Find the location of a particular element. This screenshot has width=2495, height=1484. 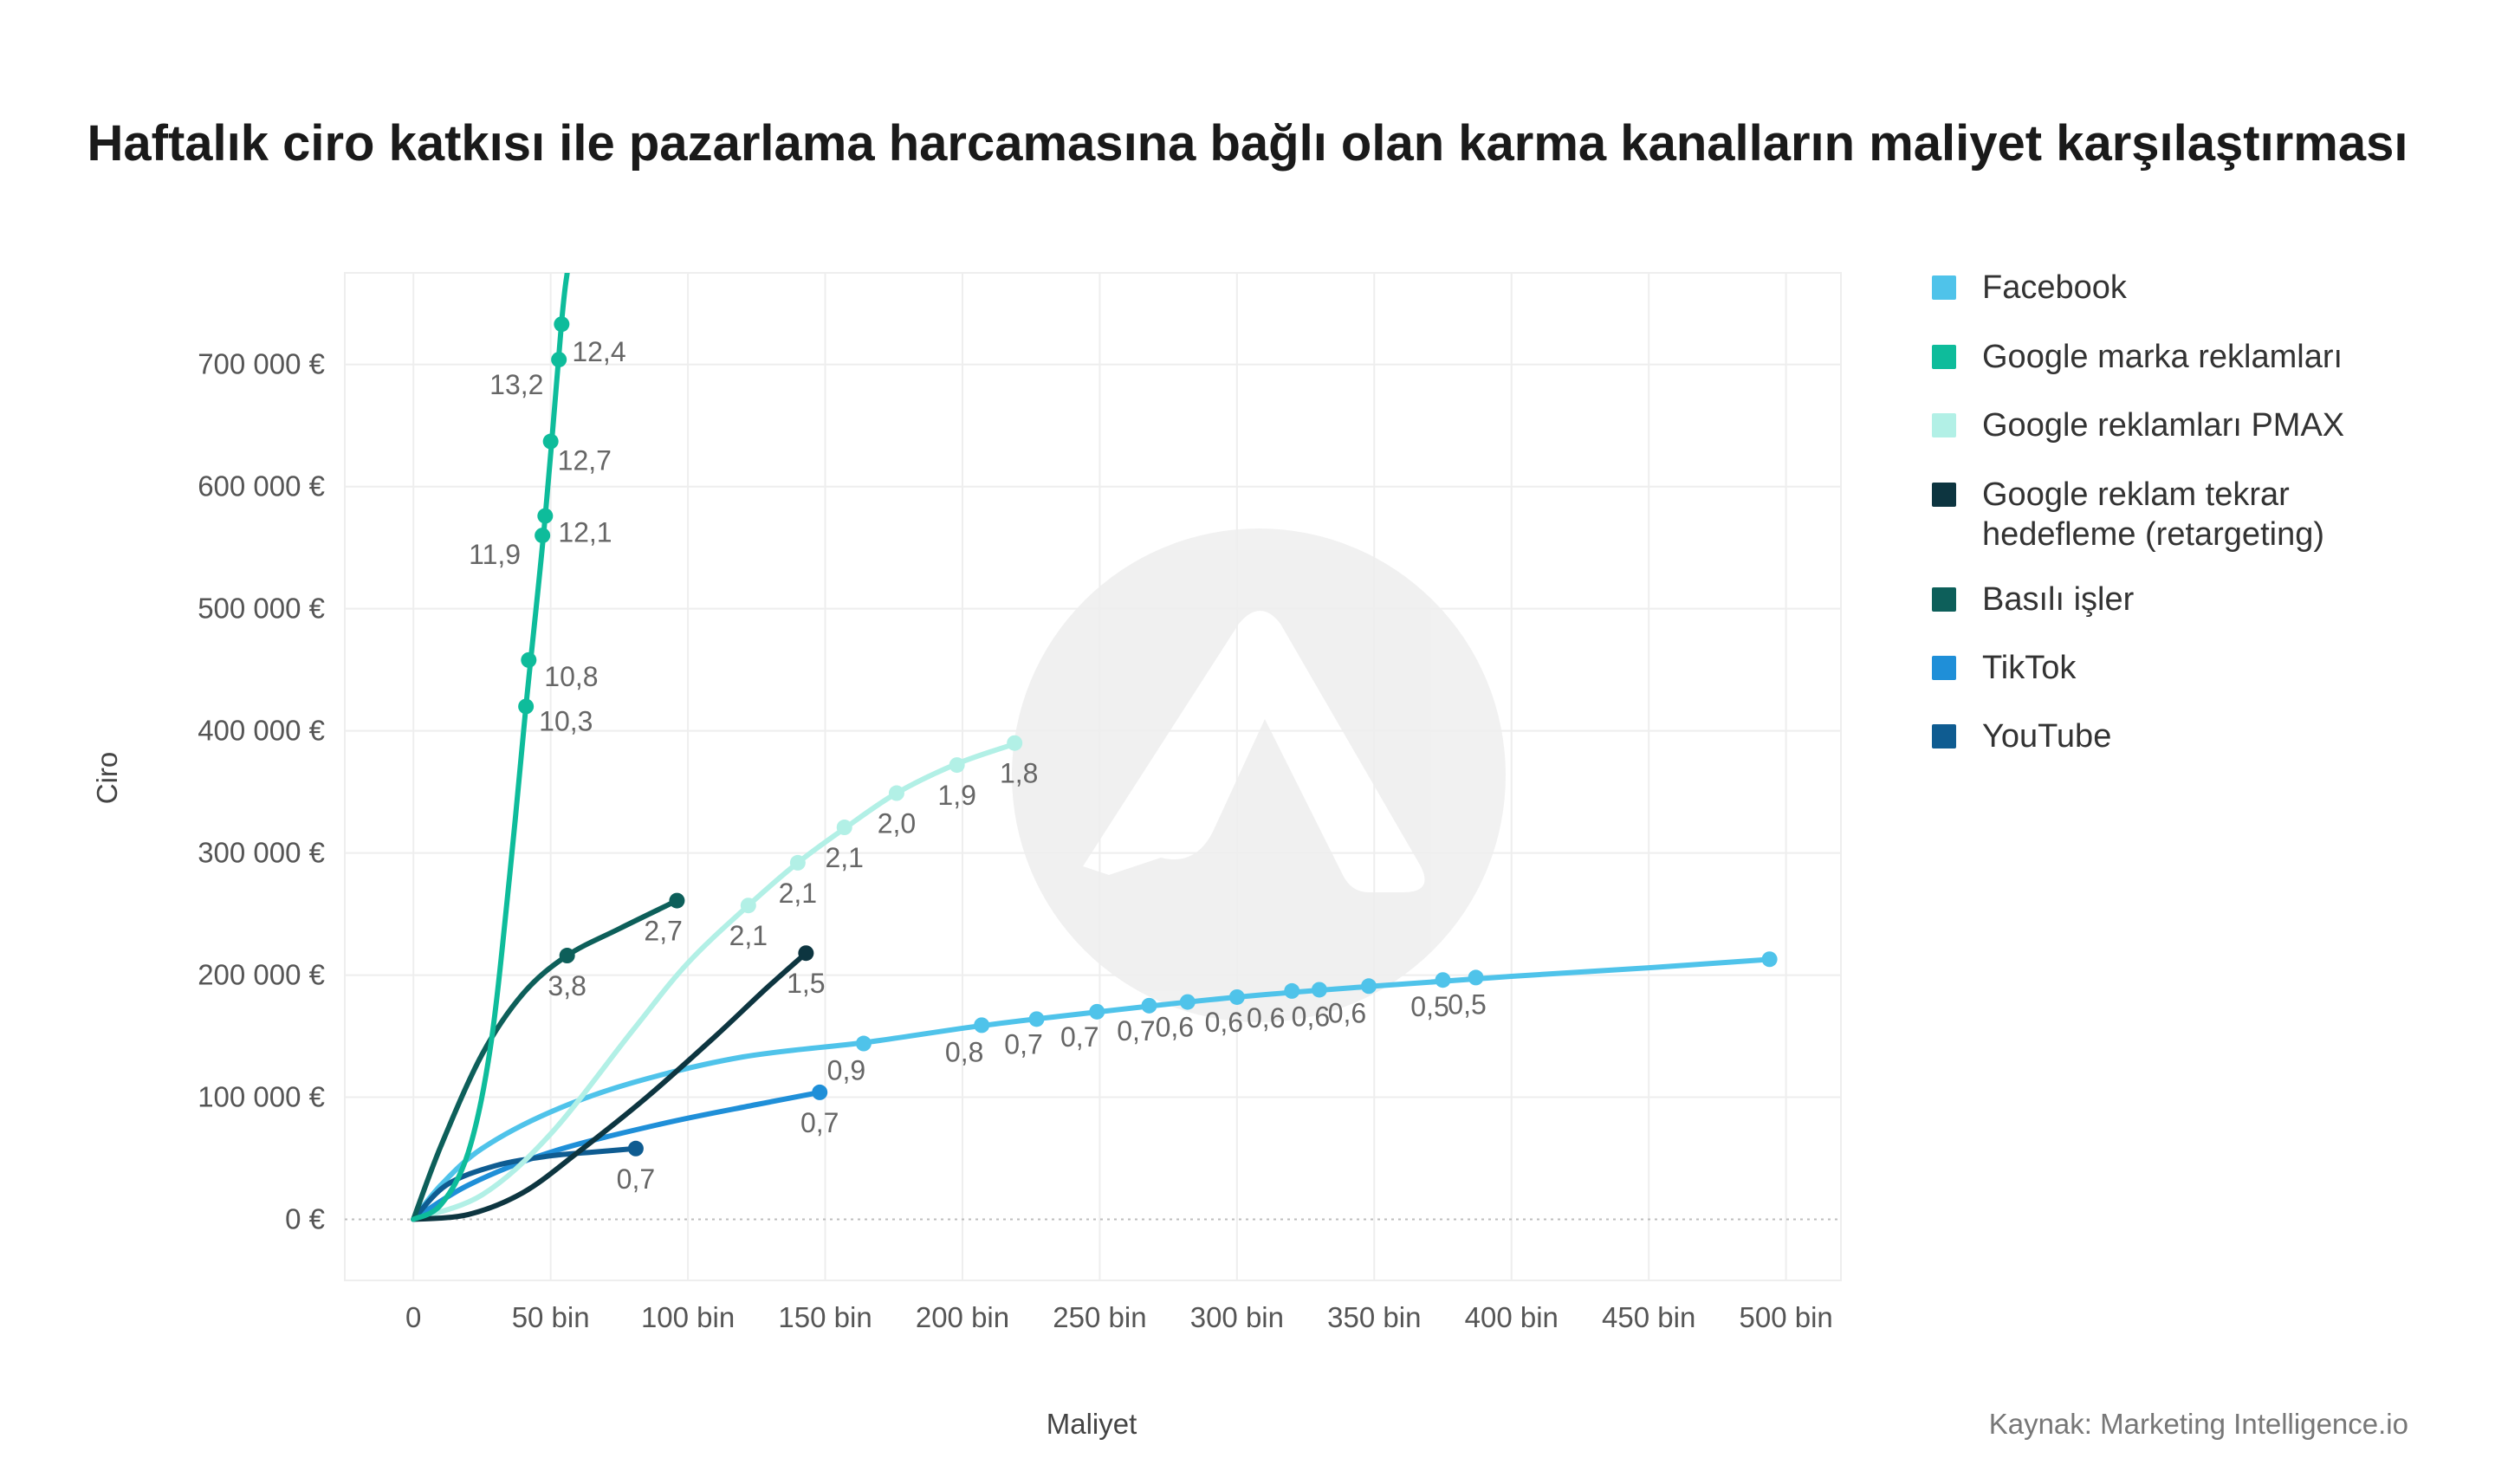

legend-item: YouTube is located at coordinates (2021, 736).